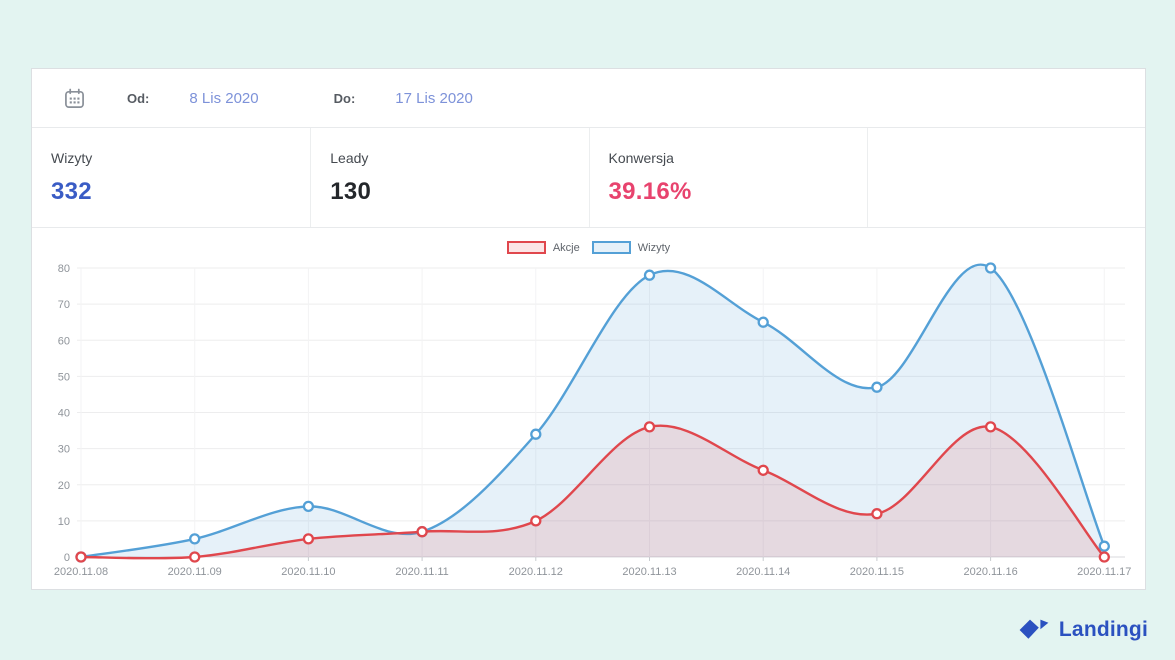 This screenshot has height=660, width=1175. Describe the element at coordinates (566, 247) in the screenshot. I see `legend-label: Akcje` at that location.